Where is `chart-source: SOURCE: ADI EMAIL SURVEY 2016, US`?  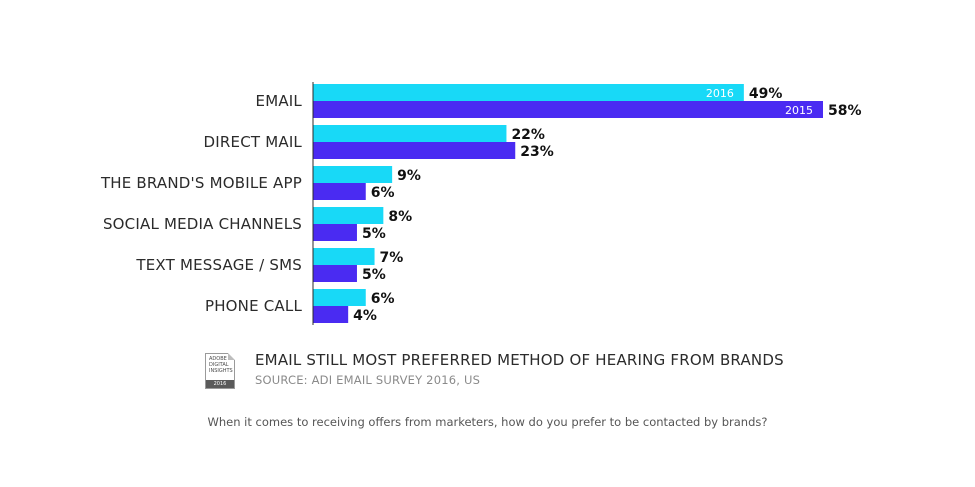 chart-source: SOURCE: ADI EMAIL SURVEY 2016, US is located at coordinates (368, 380).